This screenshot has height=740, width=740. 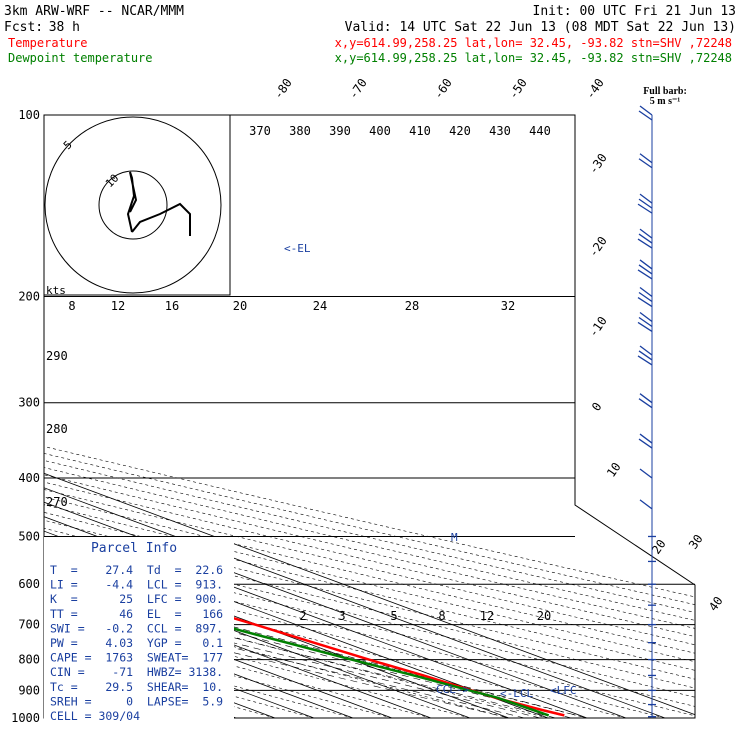 What do you see at coordinates (29, 297) in the screenshot?
I see `pressure-tick-label: 200` at bounding box center [29, 297].